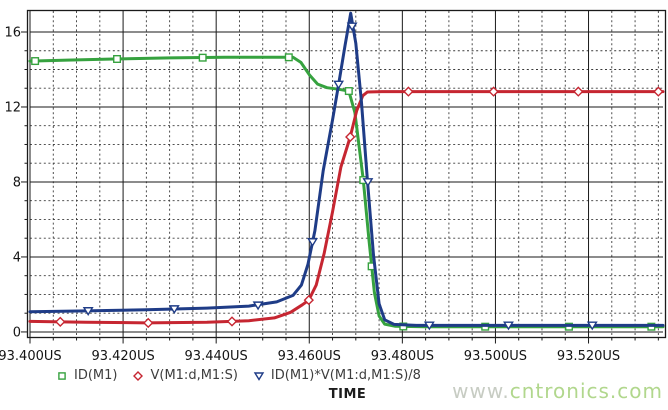 This screenshot has height=410, width=668. What do you see at coordinates (309, 356) in the screenshot?
I see `x-tick-label: 93.460US` at bounding box center [309, 356].